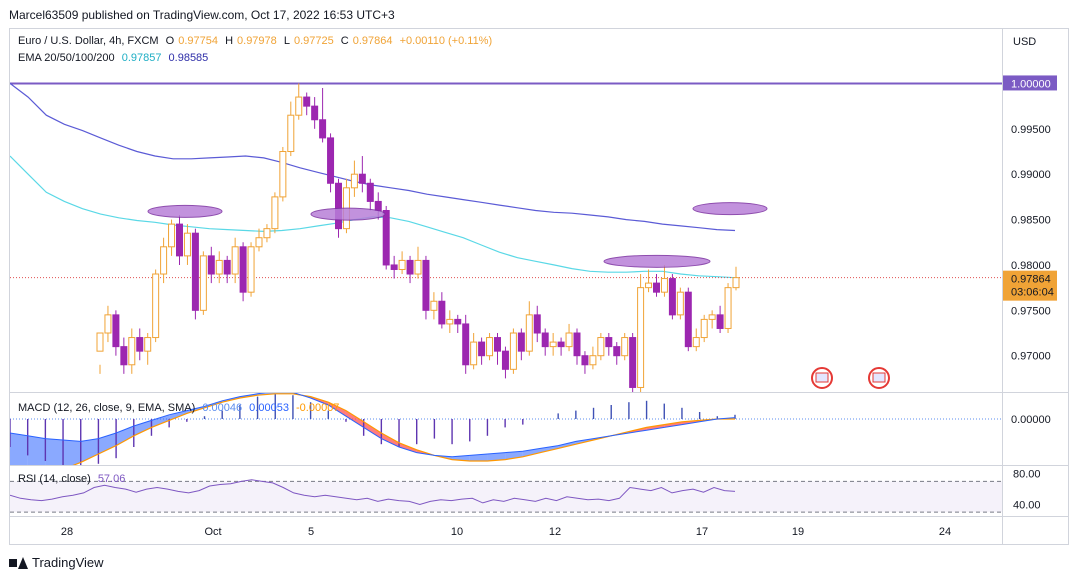 Image resolution: width=1079 pixels, height=581 pixels. Describe the element at coordinates (212, 532) in the screenshot. I see `time-tick-label: Oct` at that location.